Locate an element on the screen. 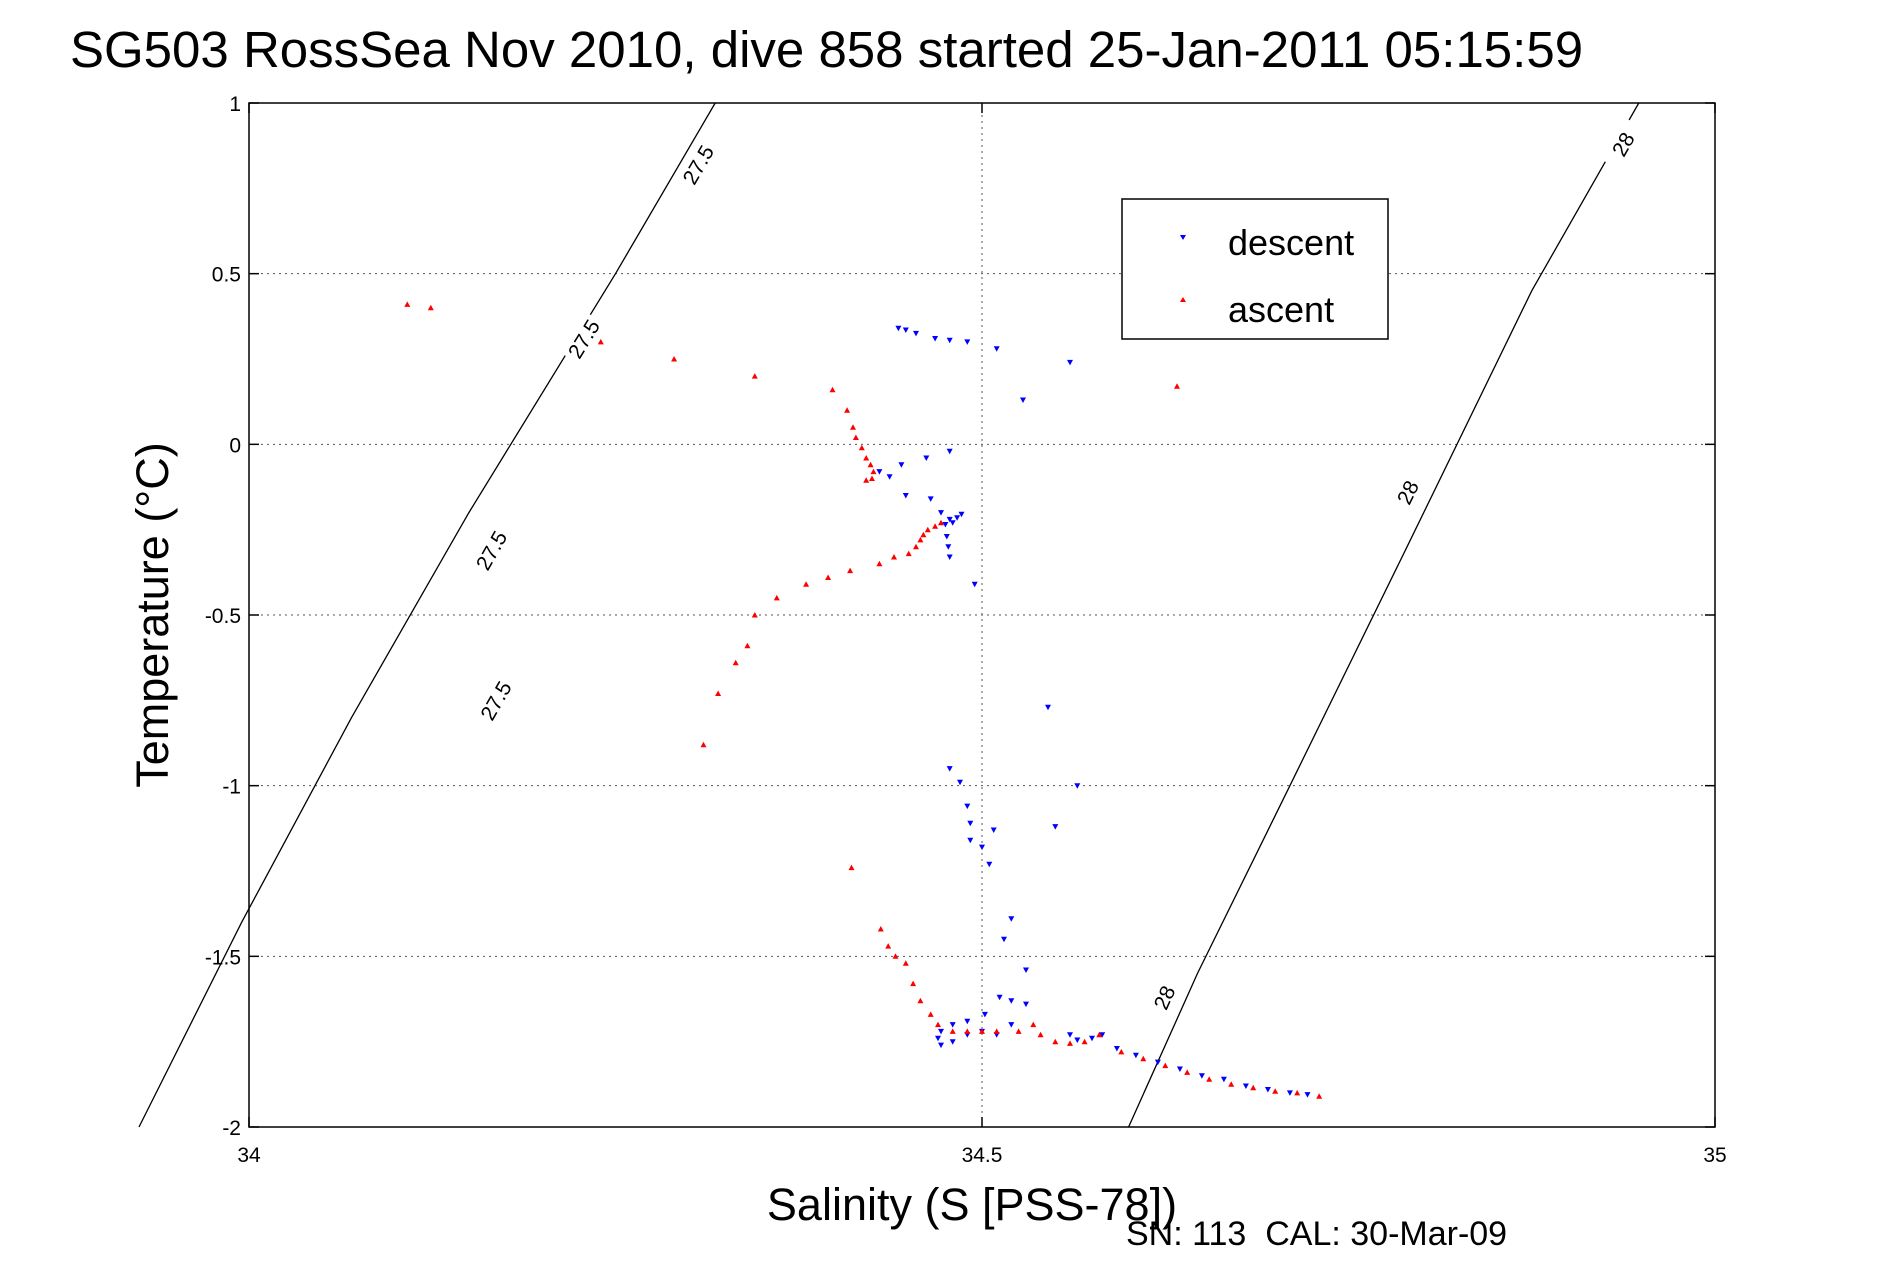 The image size is (1891, 1262). legend-box is located at coordinates (1255, 269).